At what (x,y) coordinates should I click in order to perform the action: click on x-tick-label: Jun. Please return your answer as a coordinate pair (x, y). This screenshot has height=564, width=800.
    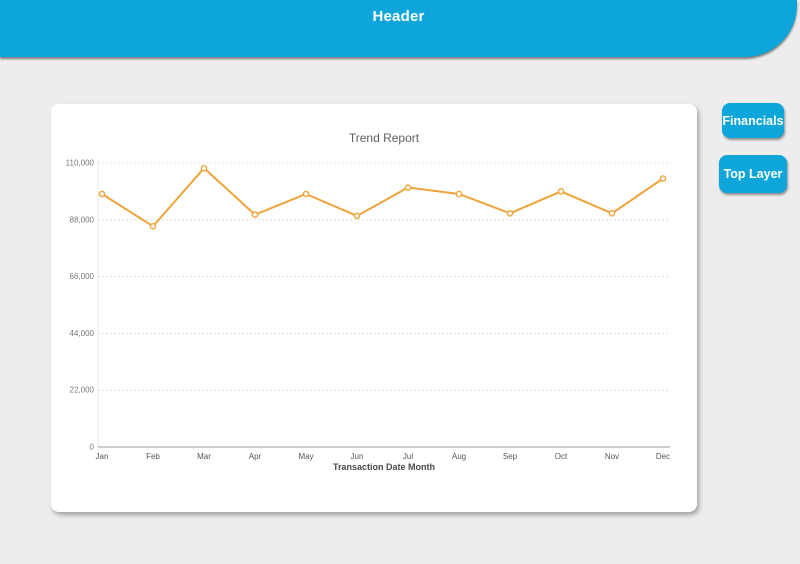
    Looking at the image, I should click on (357, 456).